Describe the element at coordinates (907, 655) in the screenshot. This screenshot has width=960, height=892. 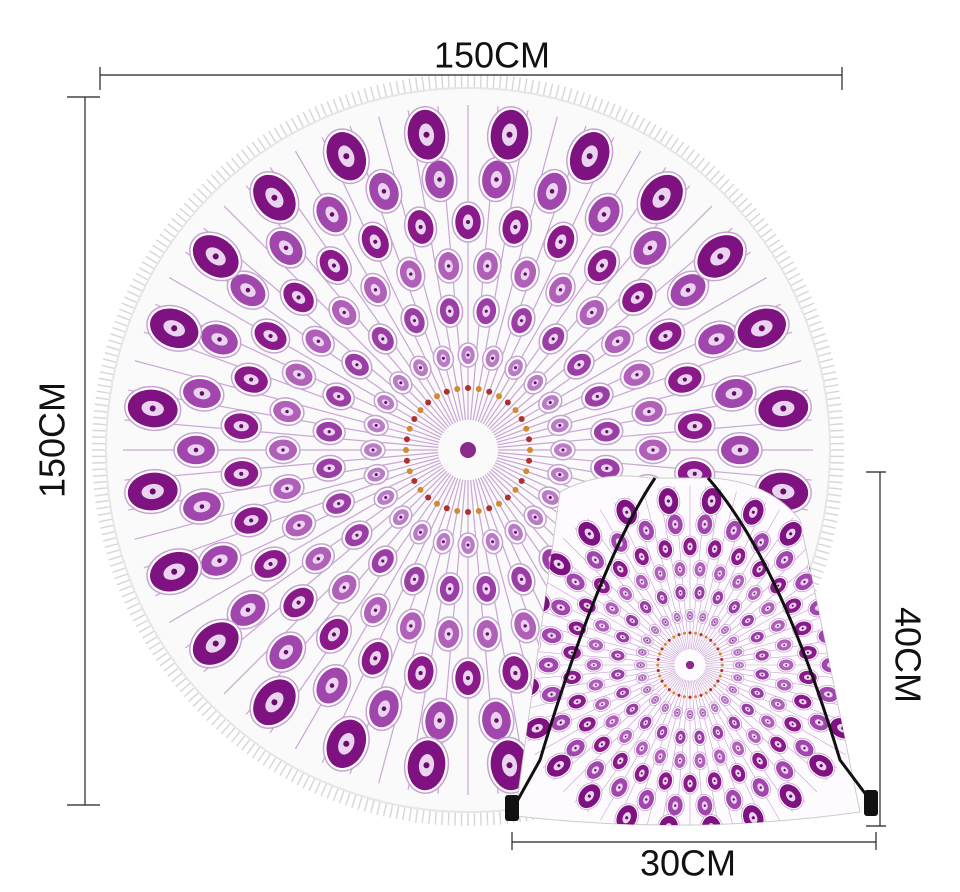
I see `bag-height-label: 40CM` at that location.